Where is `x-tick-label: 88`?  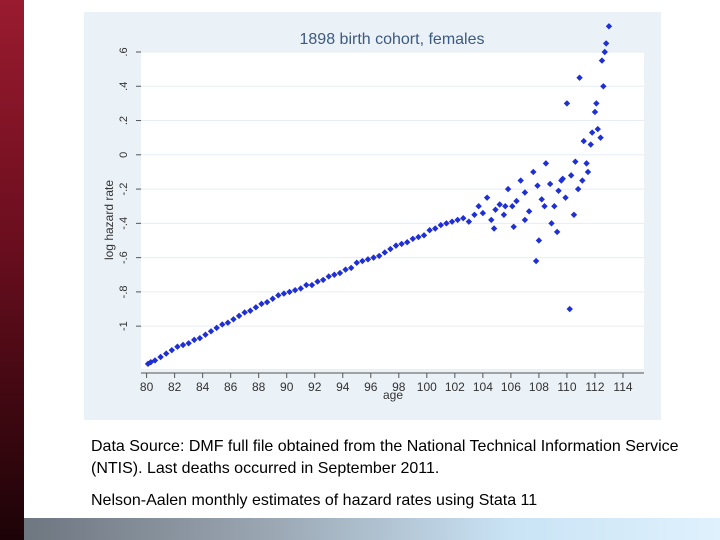
x-tick-label: 88 is located at coordinates (259, 387).